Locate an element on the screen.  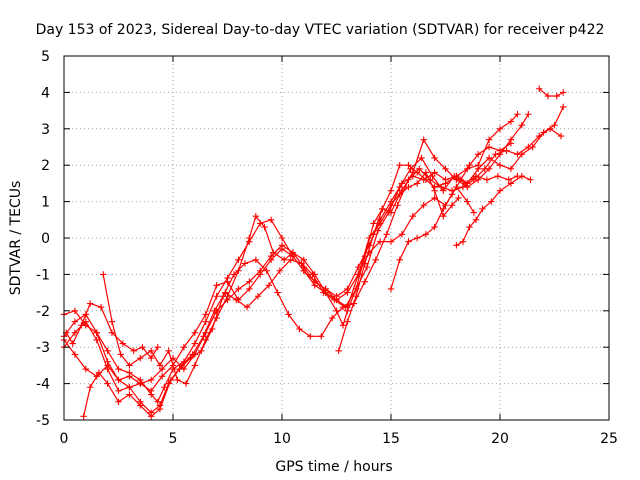
y-tick-label: -1 is located at coordinates (43, 275).